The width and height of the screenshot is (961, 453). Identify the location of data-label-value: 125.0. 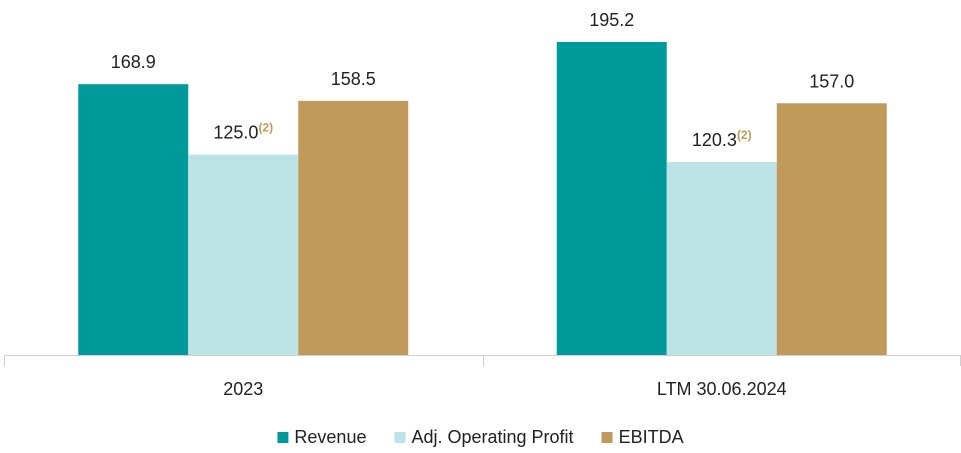
(235, 133).